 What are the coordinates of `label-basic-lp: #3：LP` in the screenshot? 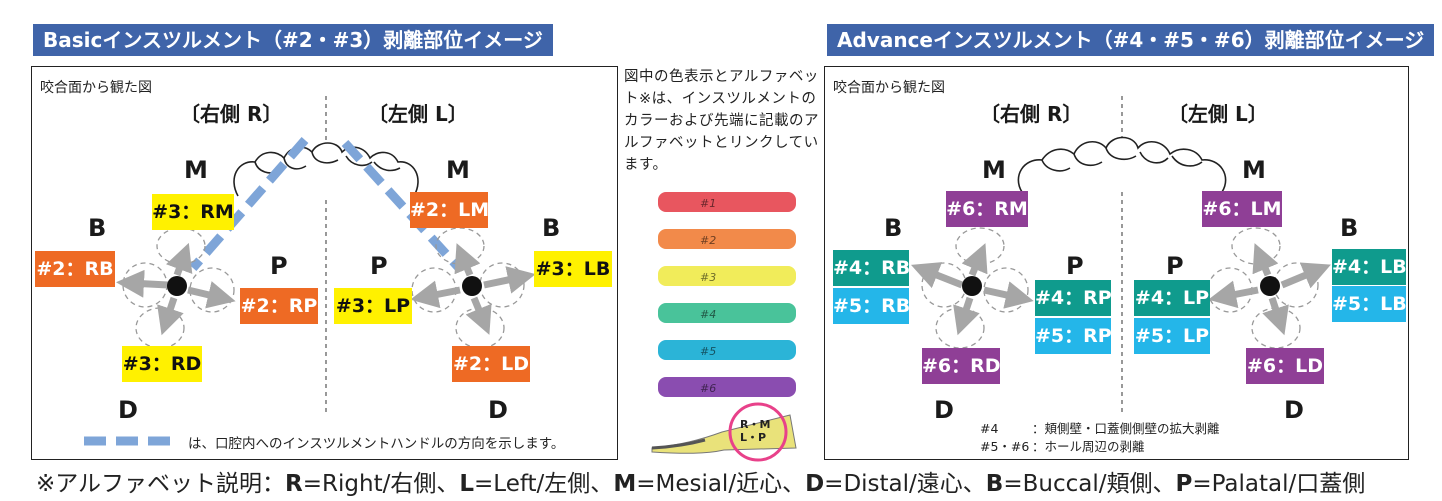 It's located at (373, 306).